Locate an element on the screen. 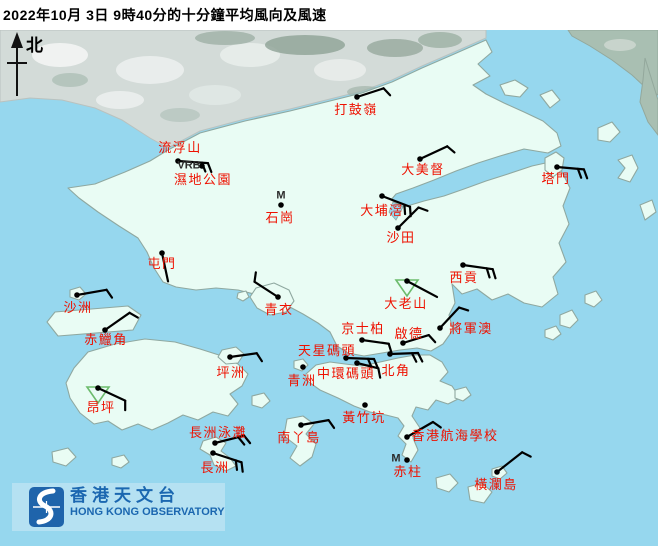  kau-sai-chau is located at coordinates (569, 319).